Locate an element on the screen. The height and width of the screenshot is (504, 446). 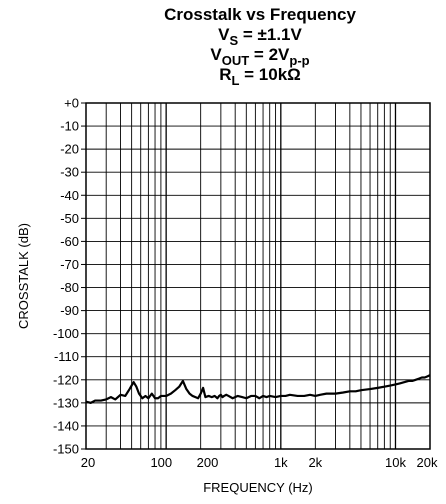
crosstalk-series-line is located at coordinates (258, 389).